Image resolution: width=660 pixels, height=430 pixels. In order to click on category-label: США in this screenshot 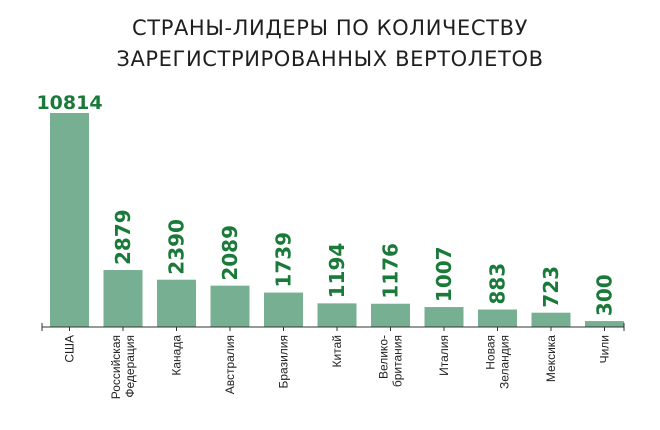, I will do `click(70, 349)`.